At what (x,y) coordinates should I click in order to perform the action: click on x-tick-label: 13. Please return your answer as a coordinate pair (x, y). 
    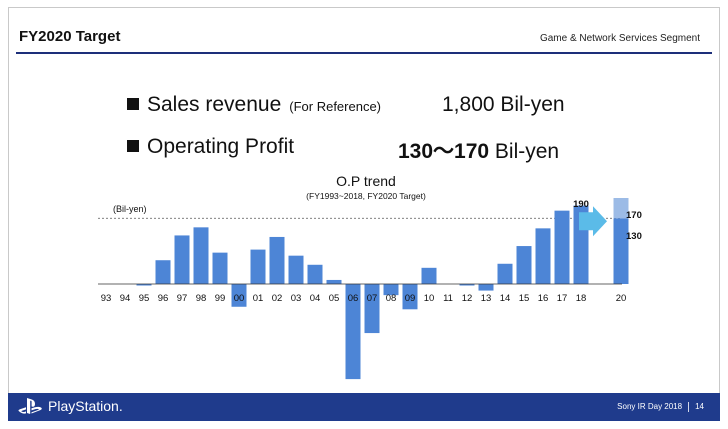
    Looking at the image, I should click on (486, 298).